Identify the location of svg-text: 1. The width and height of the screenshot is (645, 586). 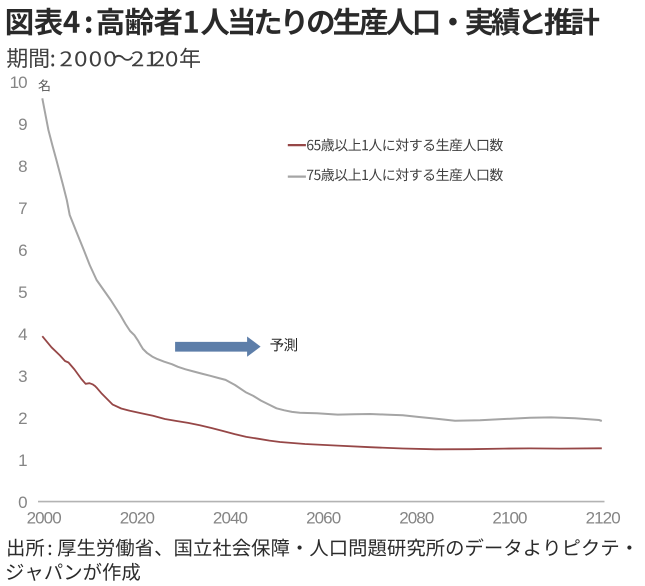
(22, 460).